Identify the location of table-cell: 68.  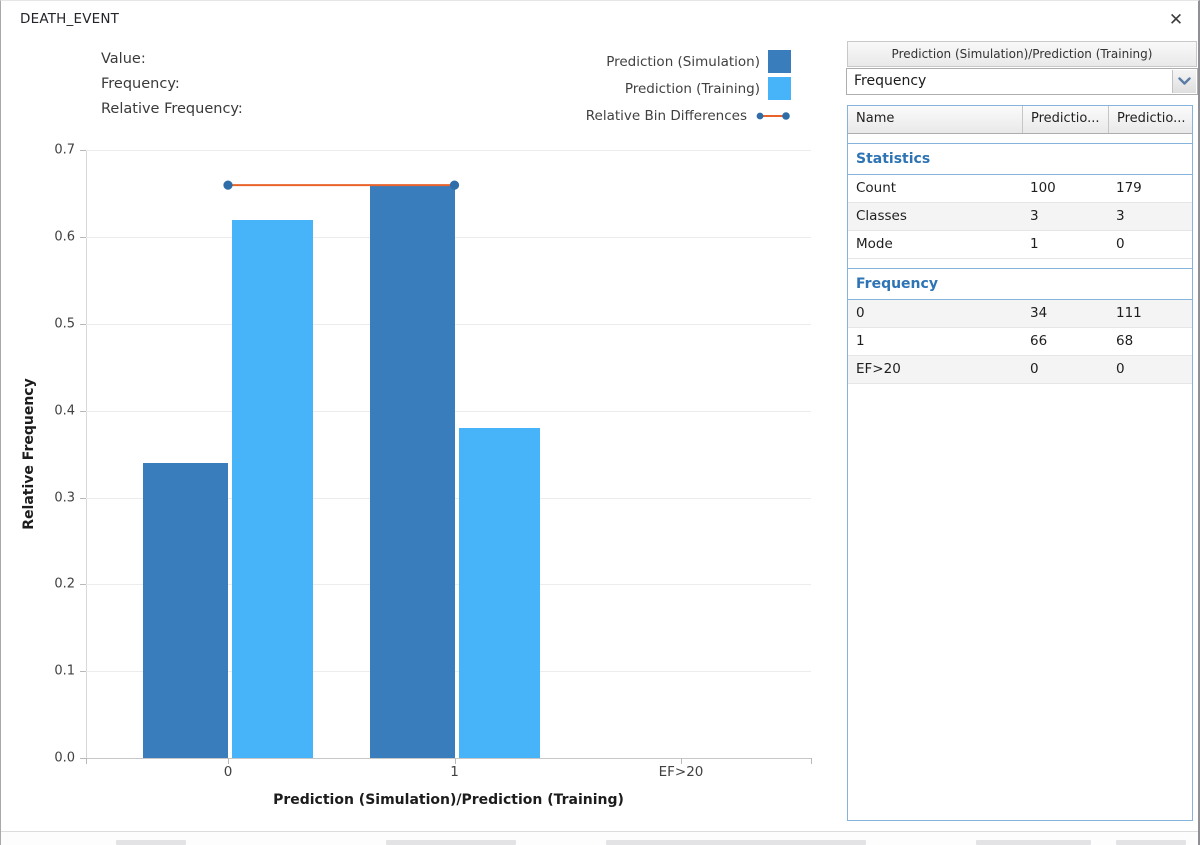
(1125, 341).